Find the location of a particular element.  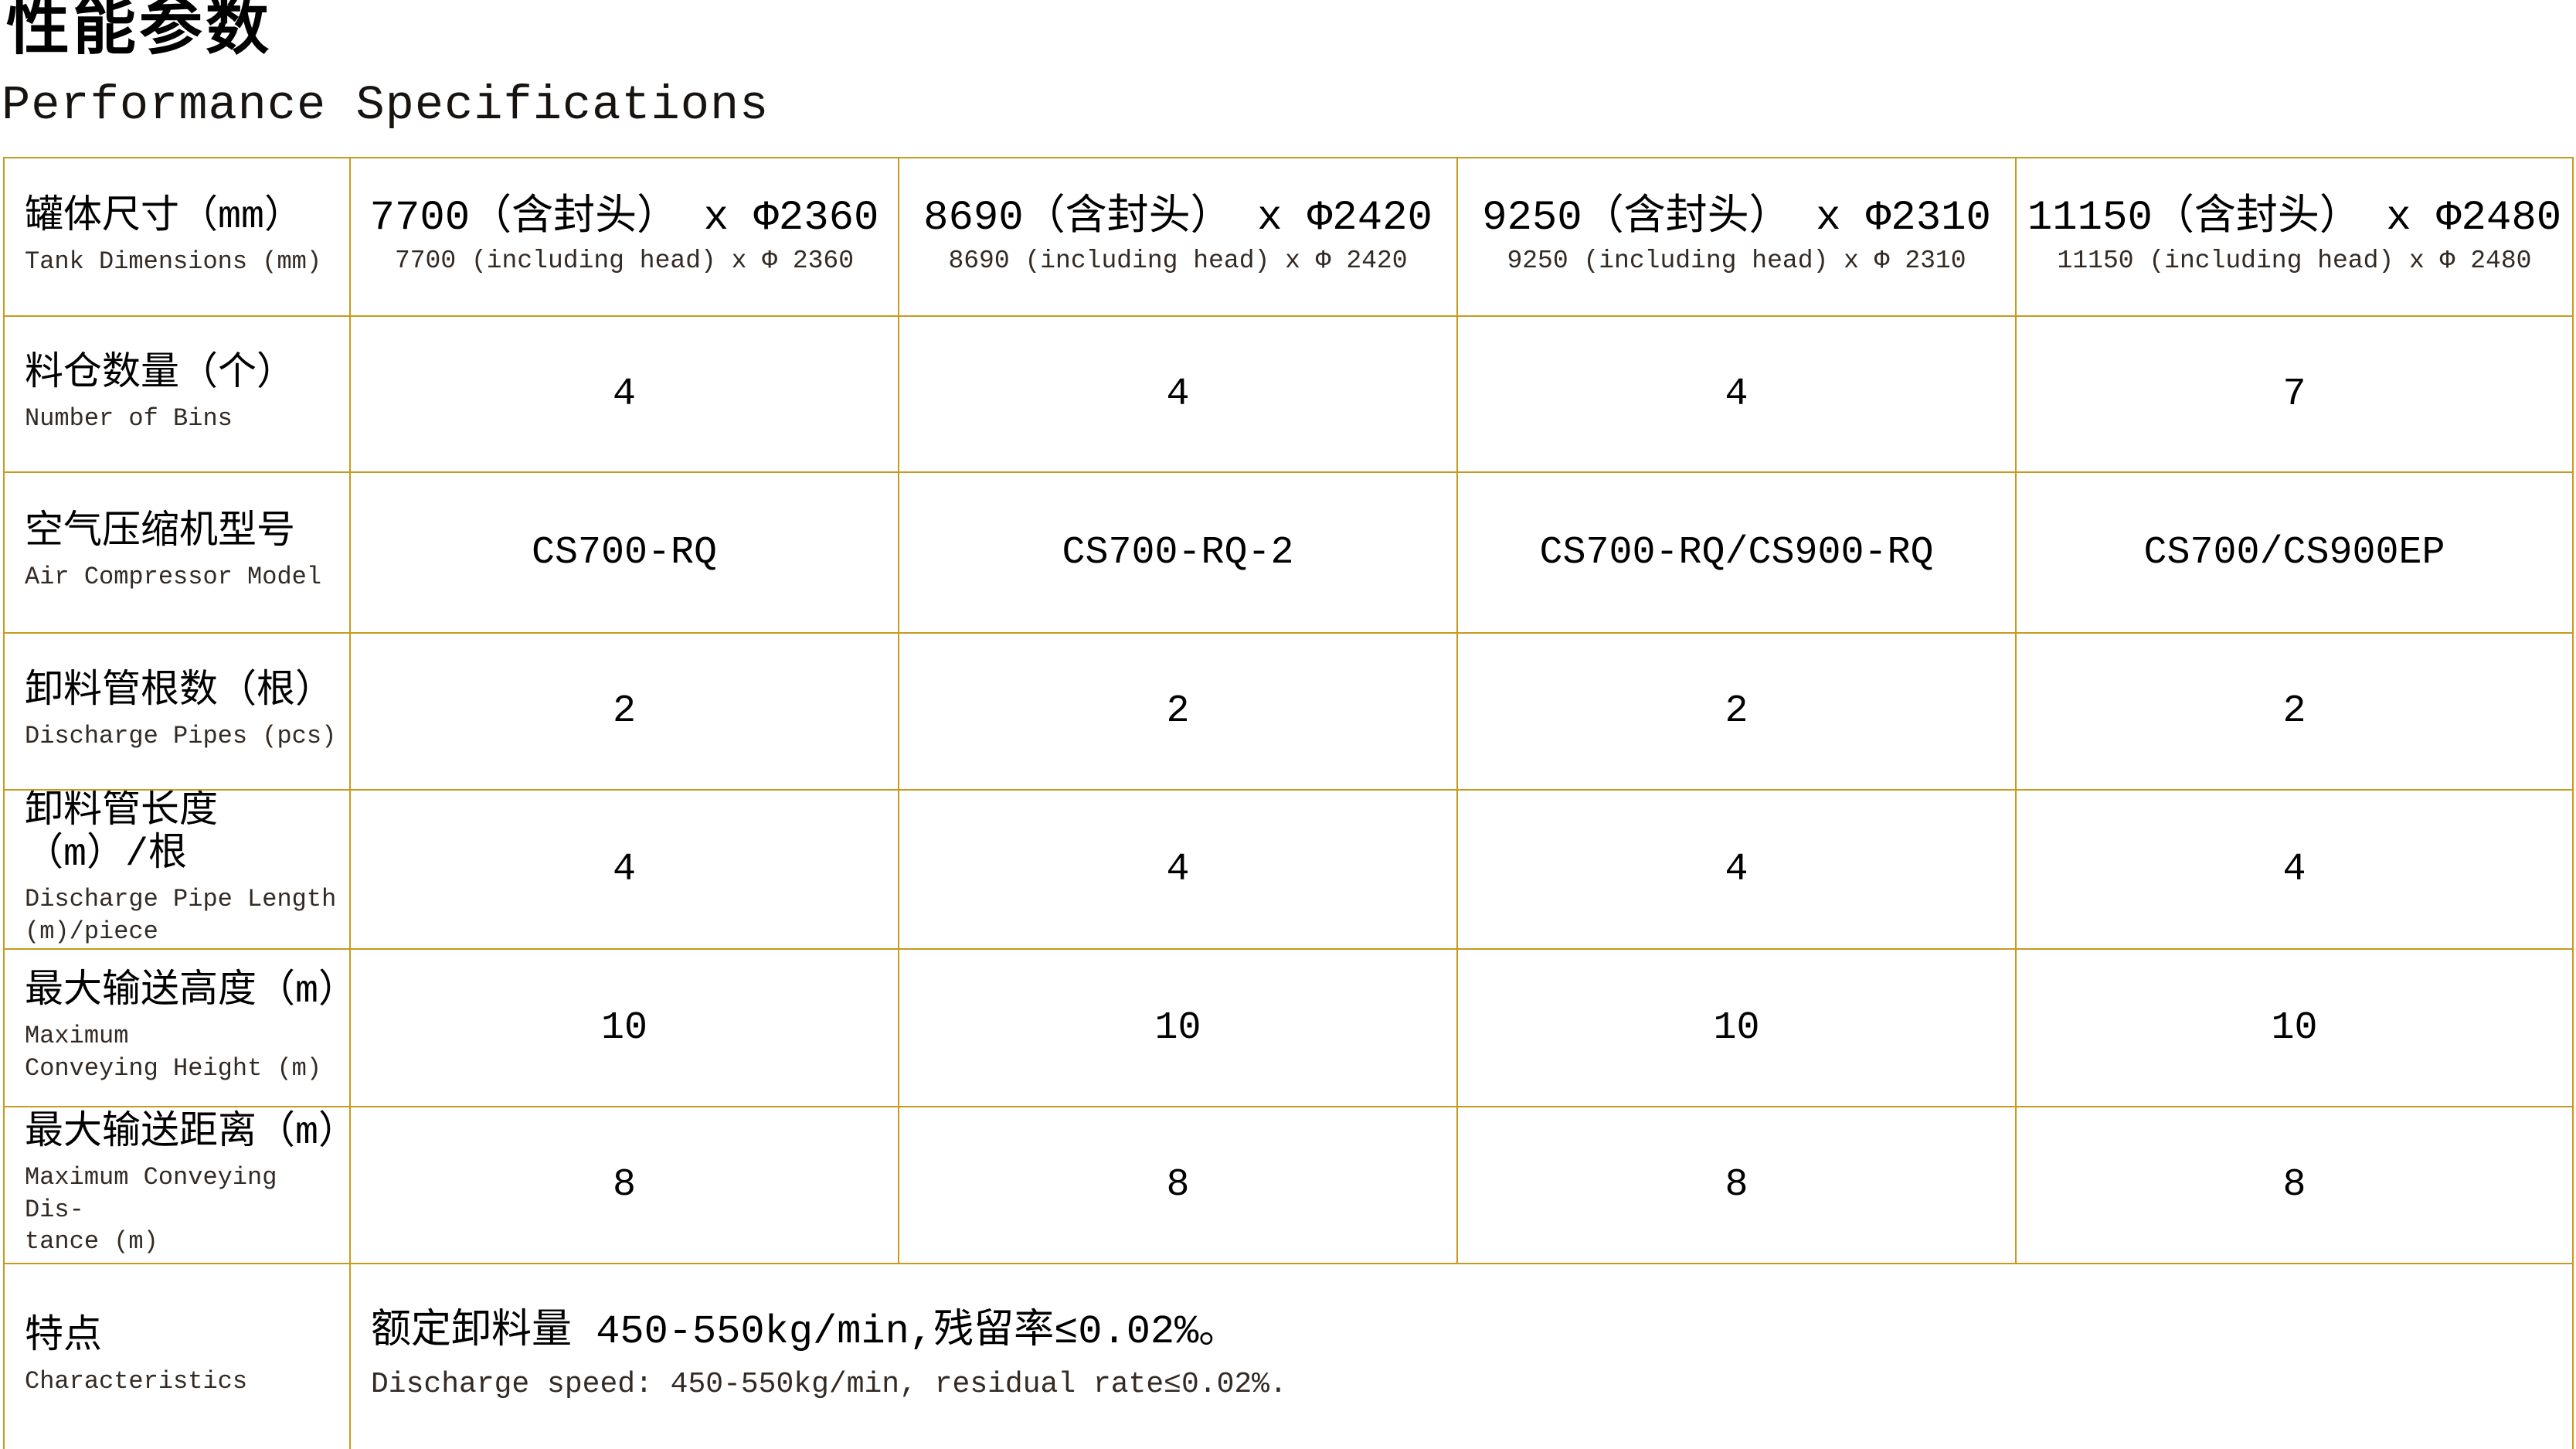

conveying-distance-model-1: 8 is located at coordinates (625, 1185).